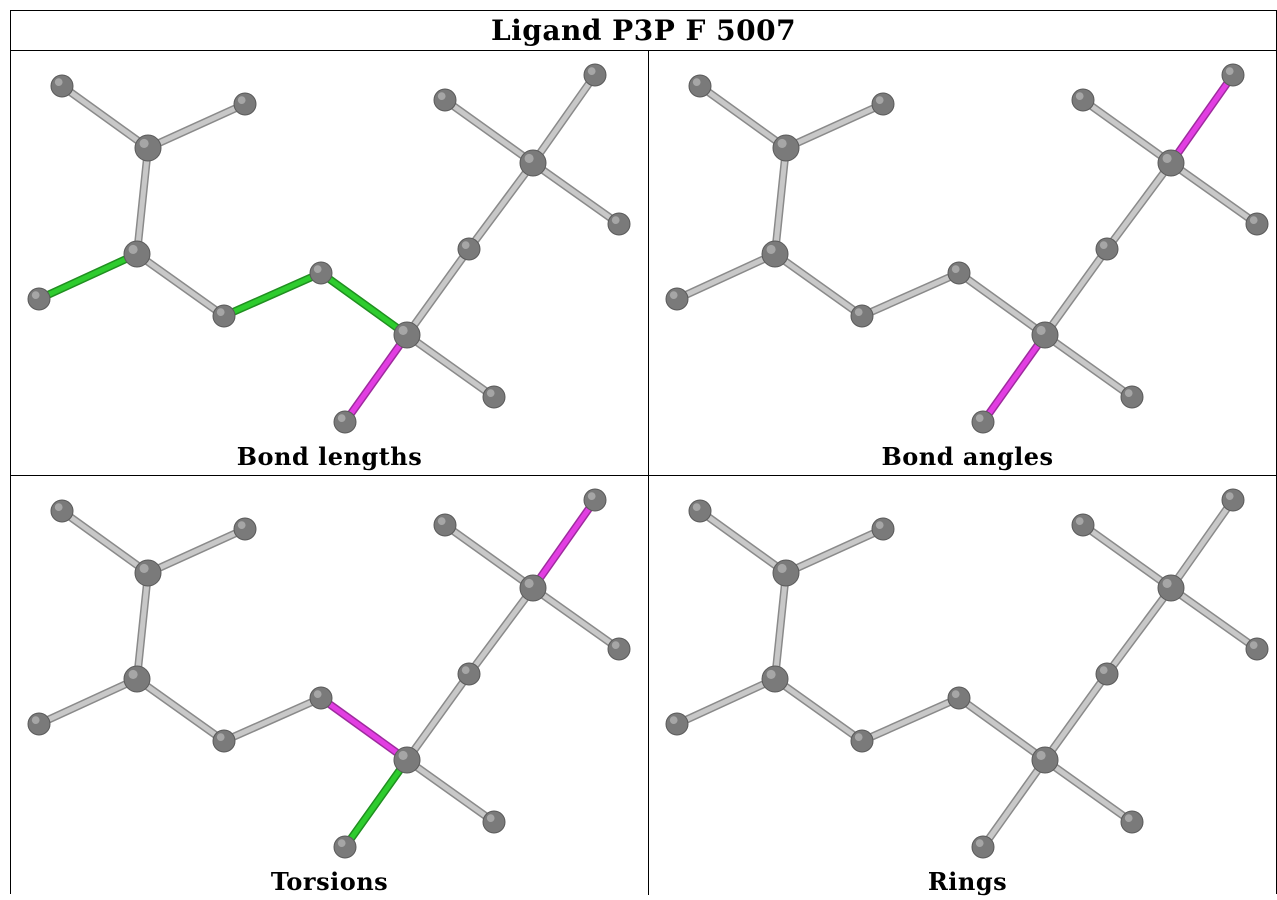 This screenshot has height=900, width=1277. Describe the element at coordinates (643, 475) in the screenshot. I see `horizontal-divider` at that location.